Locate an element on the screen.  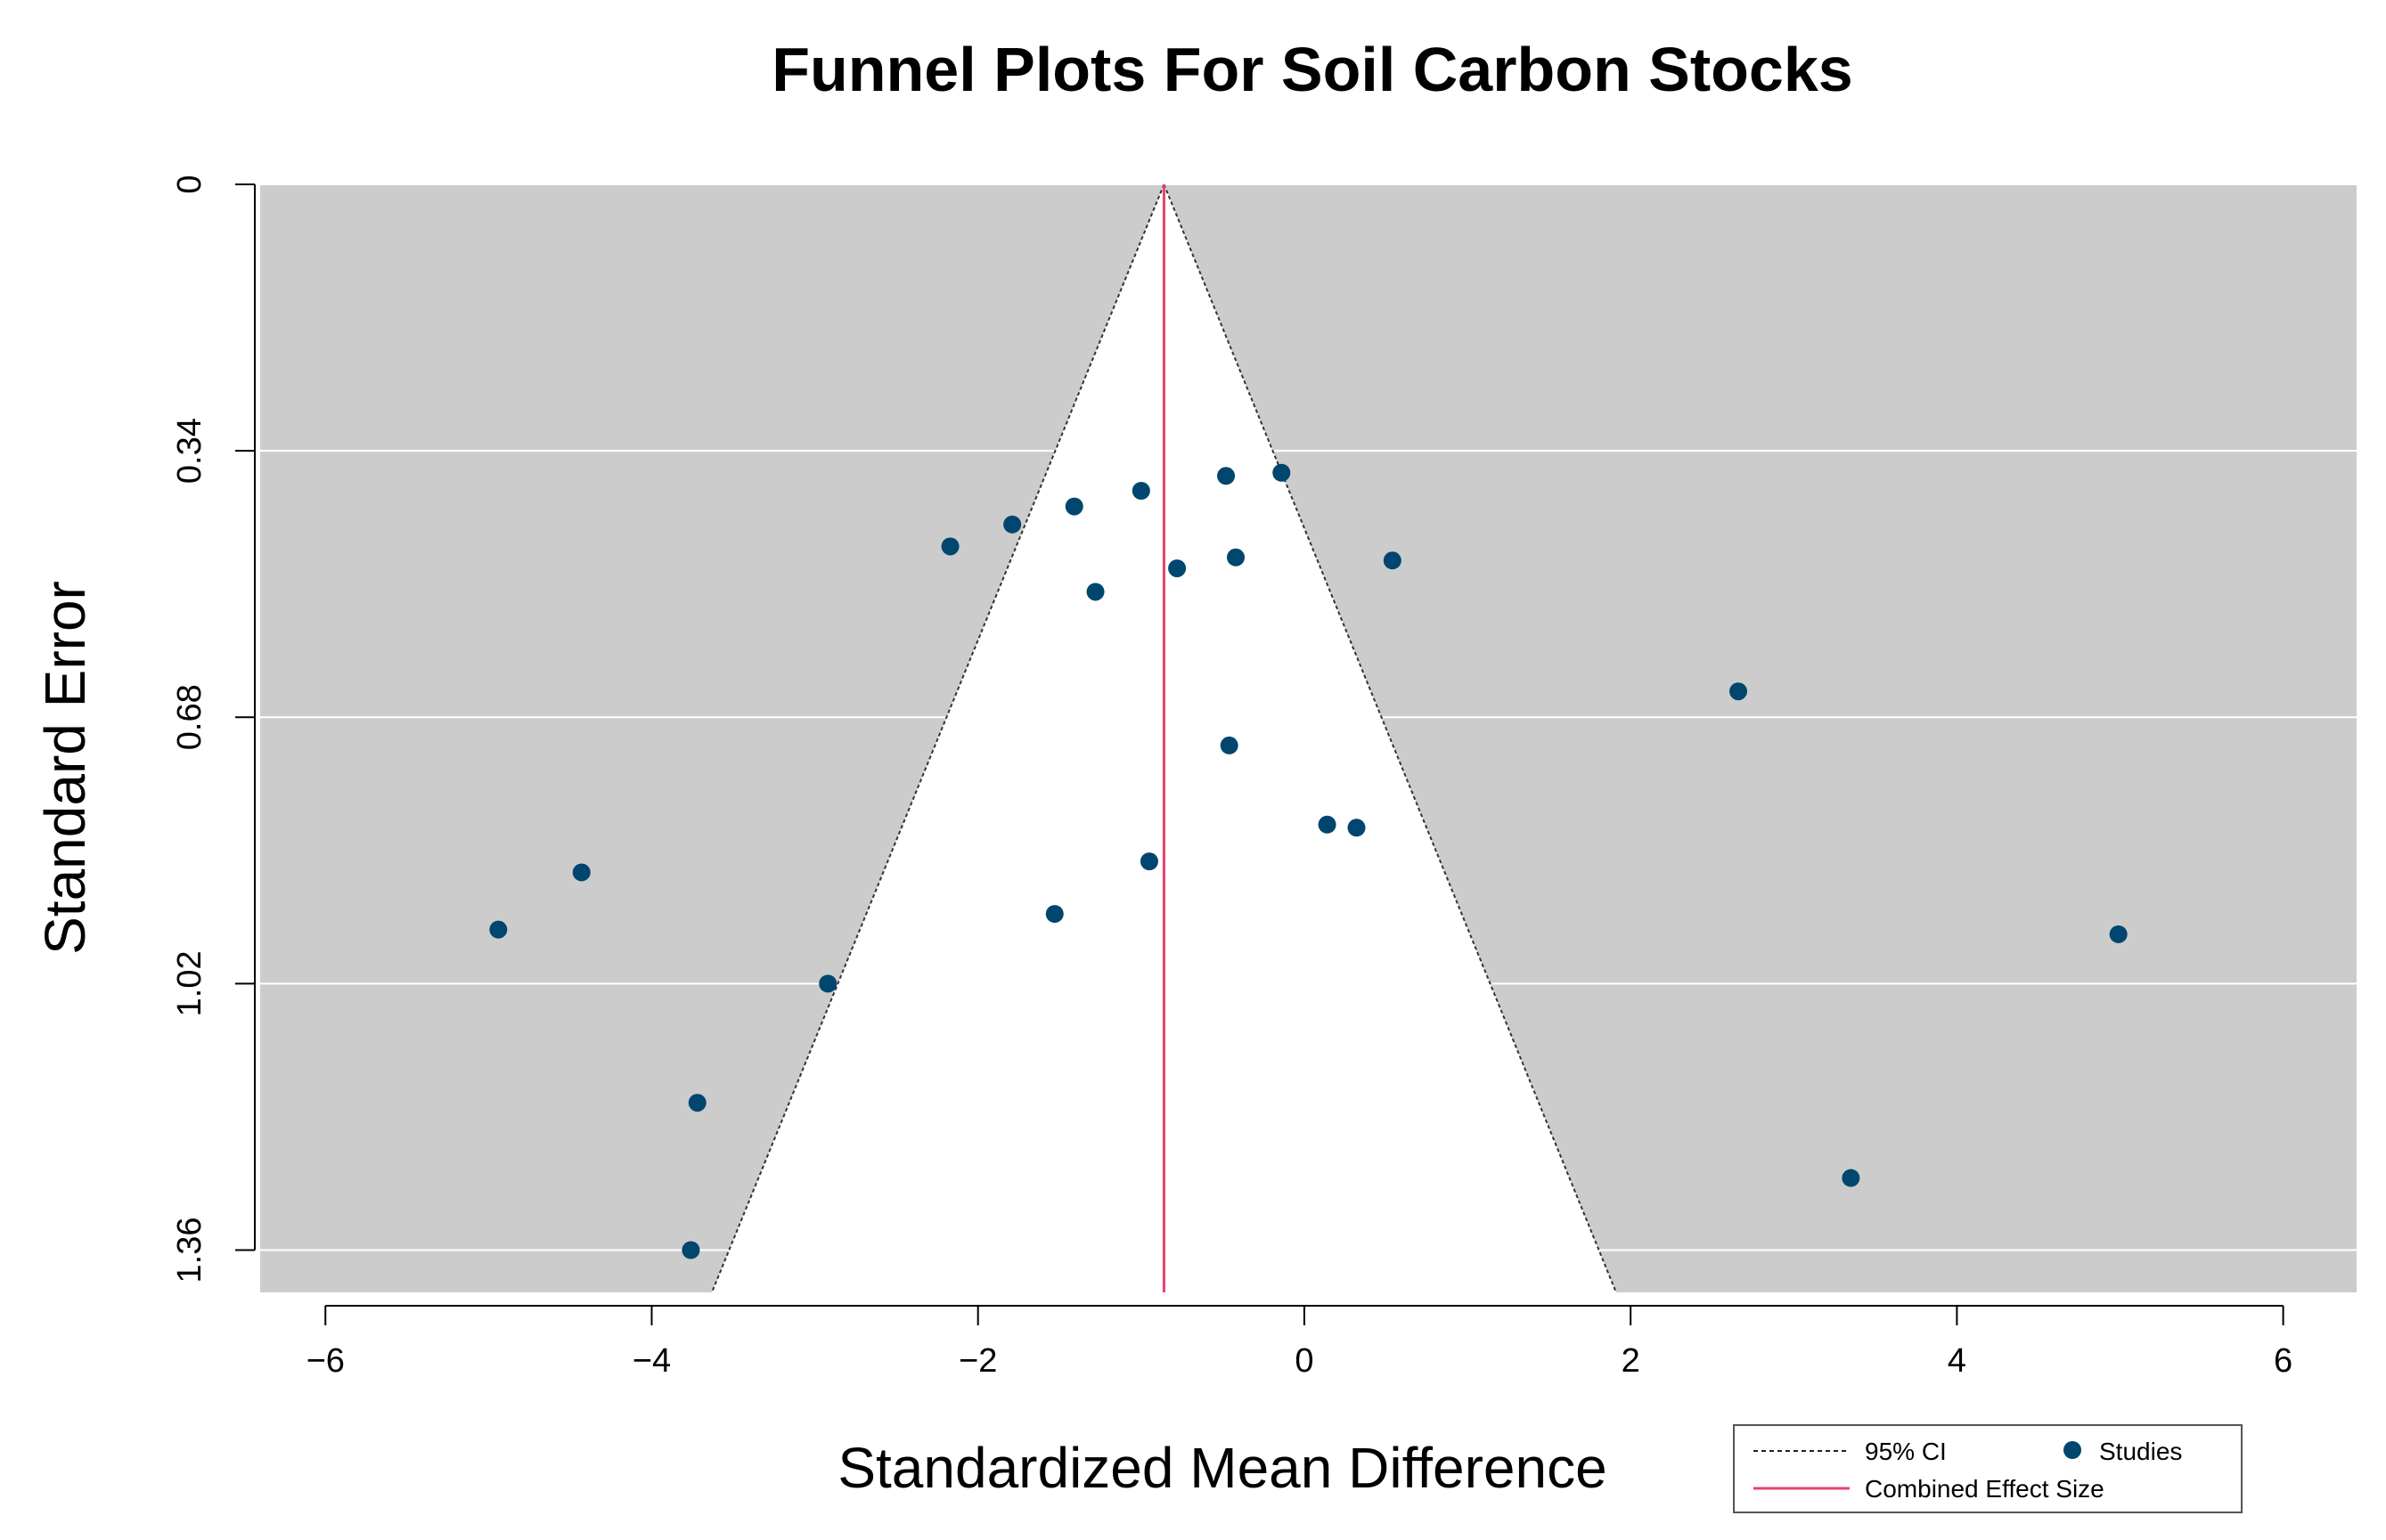
legend: 95% CI Studies Combined Effect Size is located at coordinates (1988, 1468).